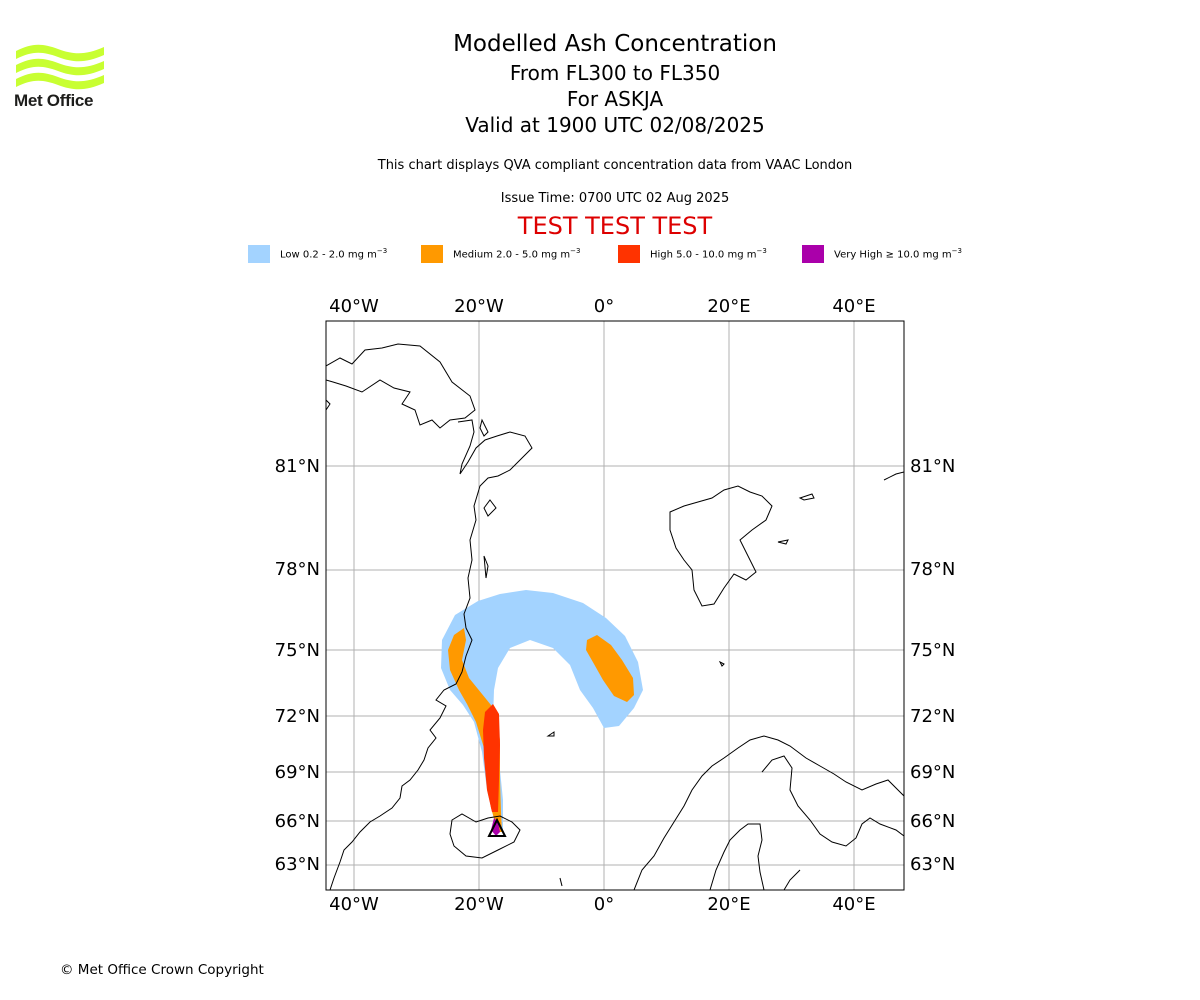 This screenshot has width=1200, height=1000. What do you see at coordinates (728, 904) in the screenshot?
I see `lon-label-bottom: 20°E` at bounding box center [728, 904].